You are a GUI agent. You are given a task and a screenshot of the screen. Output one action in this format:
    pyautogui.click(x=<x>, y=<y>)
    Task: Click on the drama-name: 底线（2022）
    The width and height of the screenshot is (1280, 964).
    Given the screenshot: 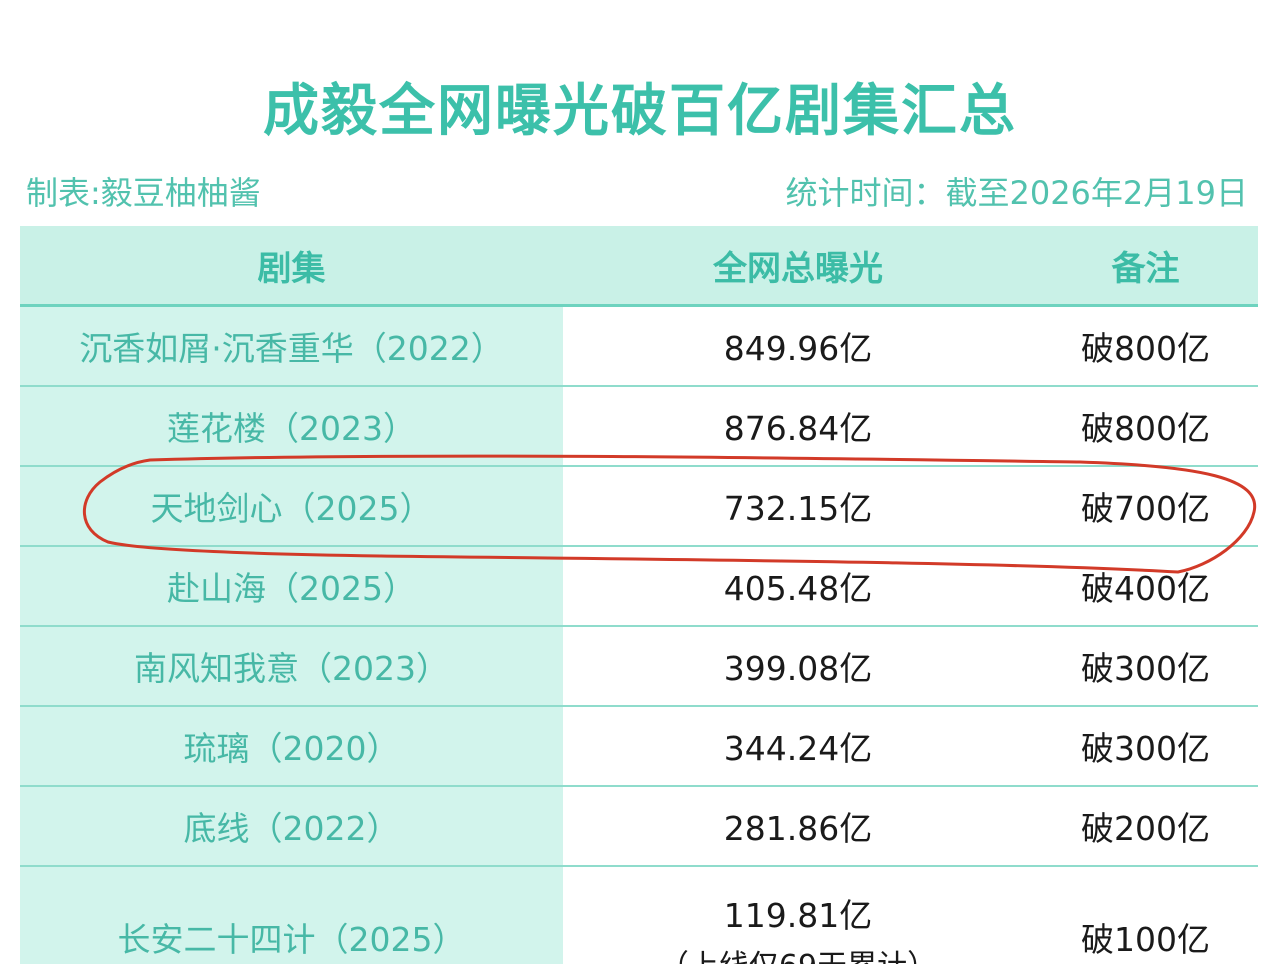 What is the action you would take?
    pyautogui.click(x=291, y=826)
    